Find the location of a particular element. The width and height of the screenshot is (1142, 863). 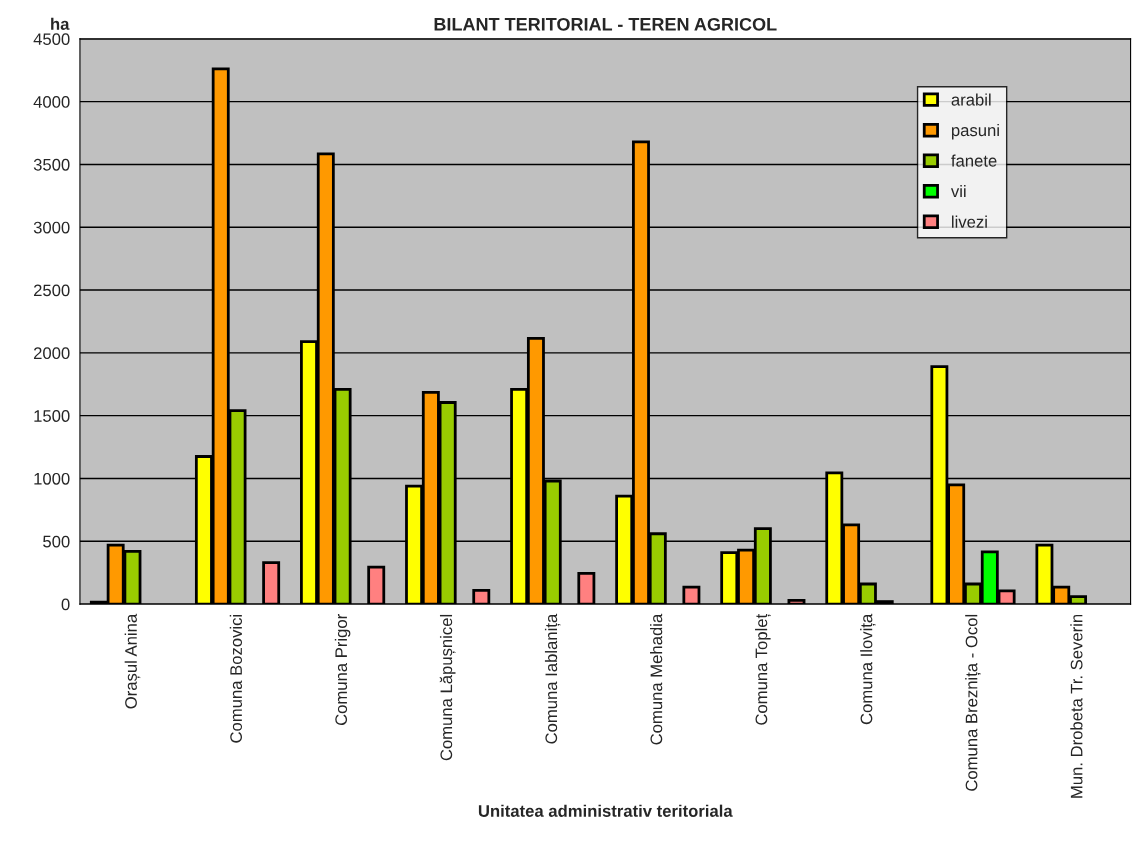

x-tick-label: Comuna Mehadia is located at coordinates (656, 679).